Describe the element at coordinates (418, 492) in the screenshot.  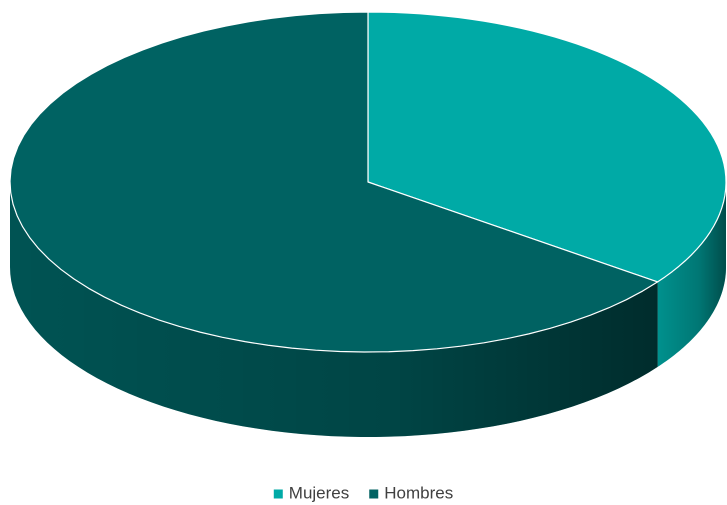
I see `legend-label: Hombres` at that location.